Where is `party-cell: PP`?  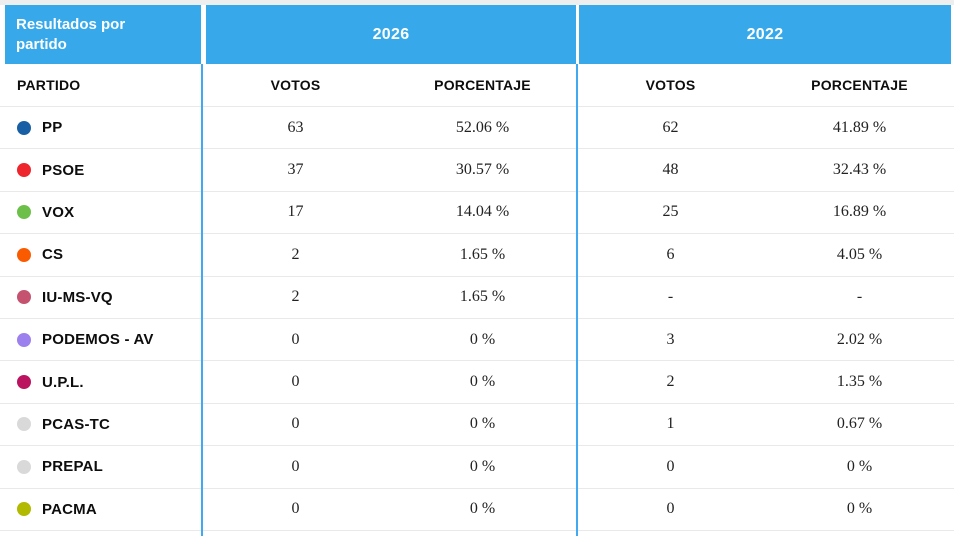 party-cell: PP is located at coordinates (101, 127).